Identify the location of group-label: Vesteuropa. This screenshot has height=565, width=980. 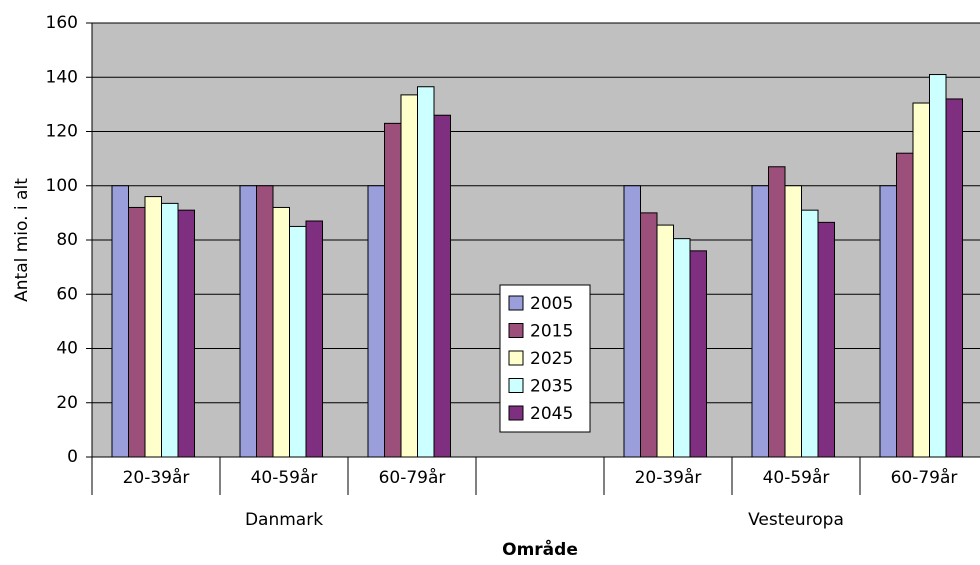
(796, 520).